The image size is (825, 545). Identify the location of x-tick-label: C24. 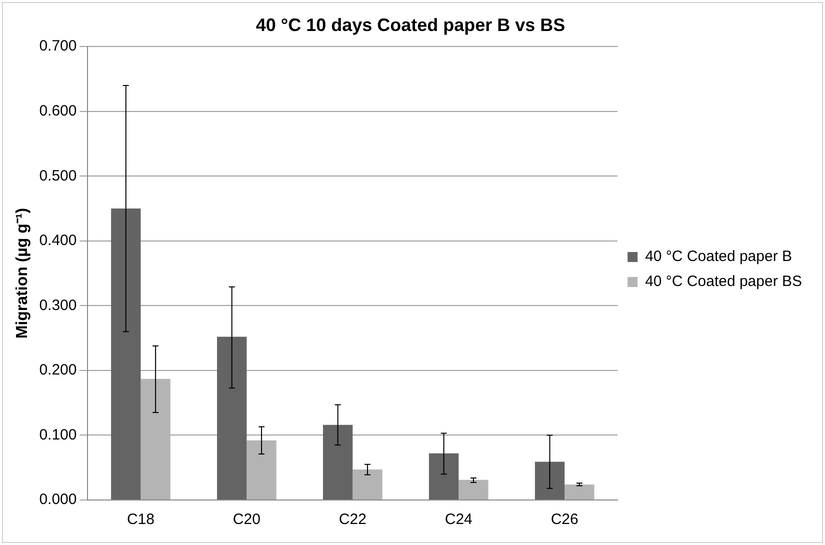
(458, 519).